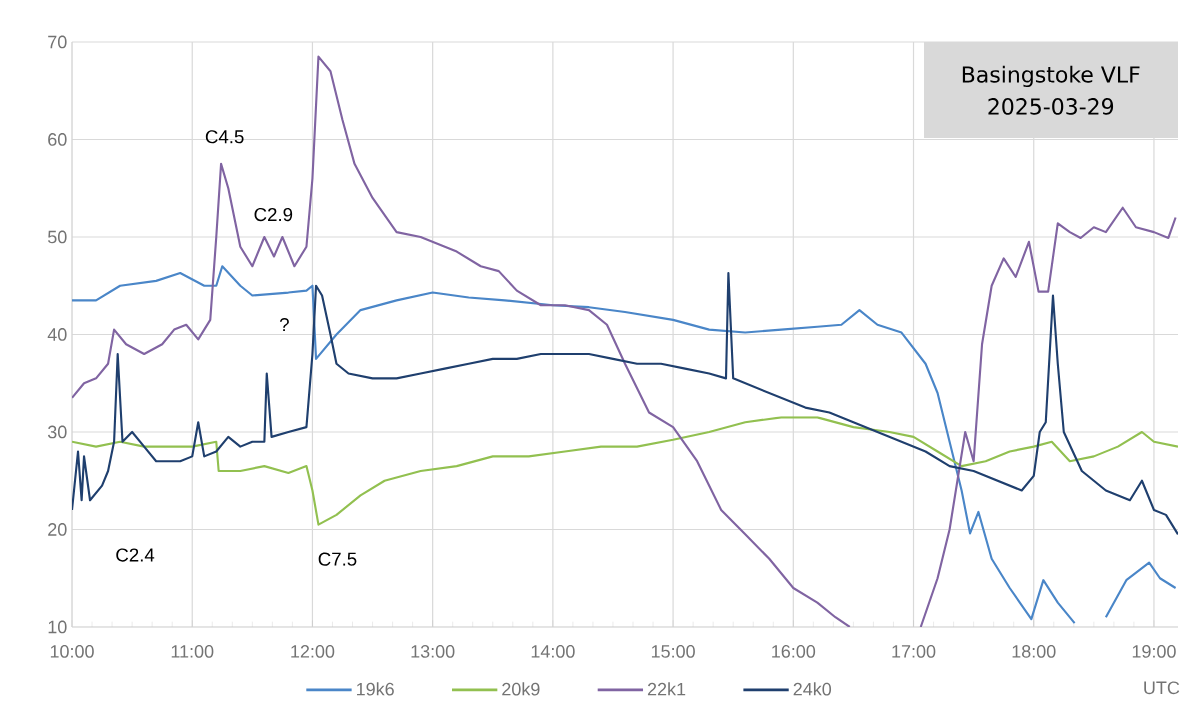  What do you see at coordinates (794, 651) in the screenshot?
I see `x-tick-label: 16:00` at bounding box center [794, 651].